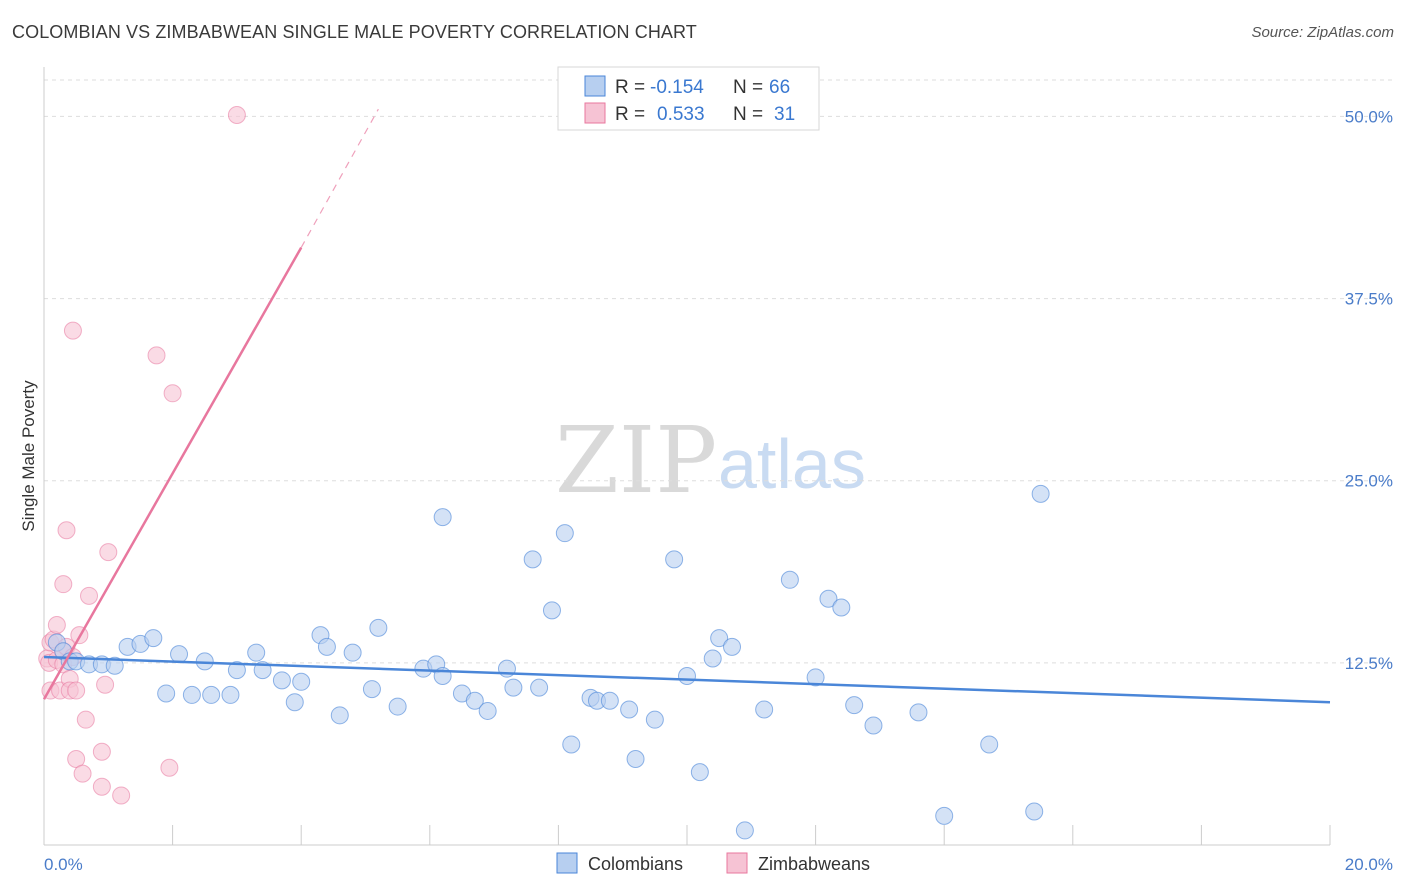  What do you see at coordinates (630, 114) in the screenshot?
I see `legend-r-label-2: R =` at bounding box center [630, 114].